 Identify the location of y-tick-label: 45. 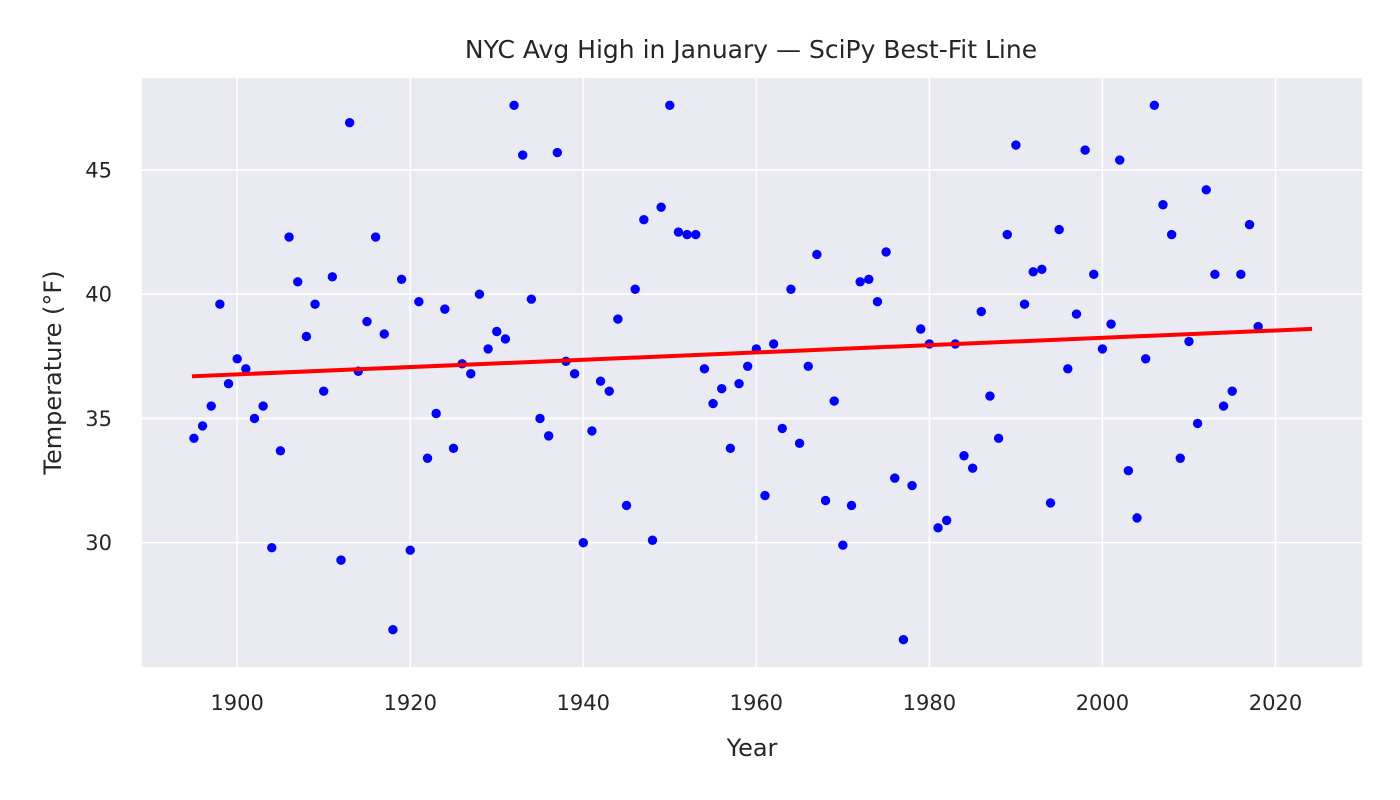
(98, 170).